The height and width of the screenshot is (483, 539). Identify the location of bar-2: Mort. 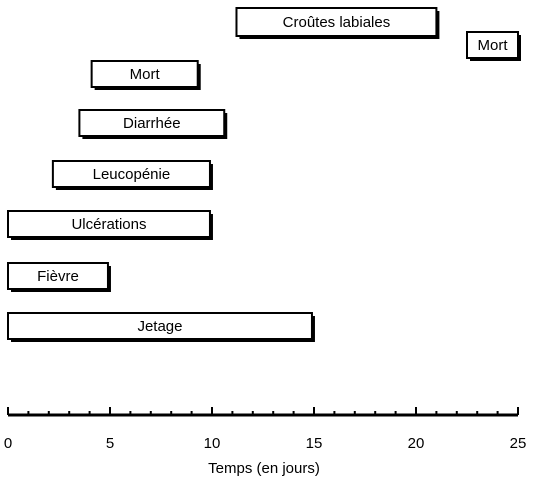
(145, 75).